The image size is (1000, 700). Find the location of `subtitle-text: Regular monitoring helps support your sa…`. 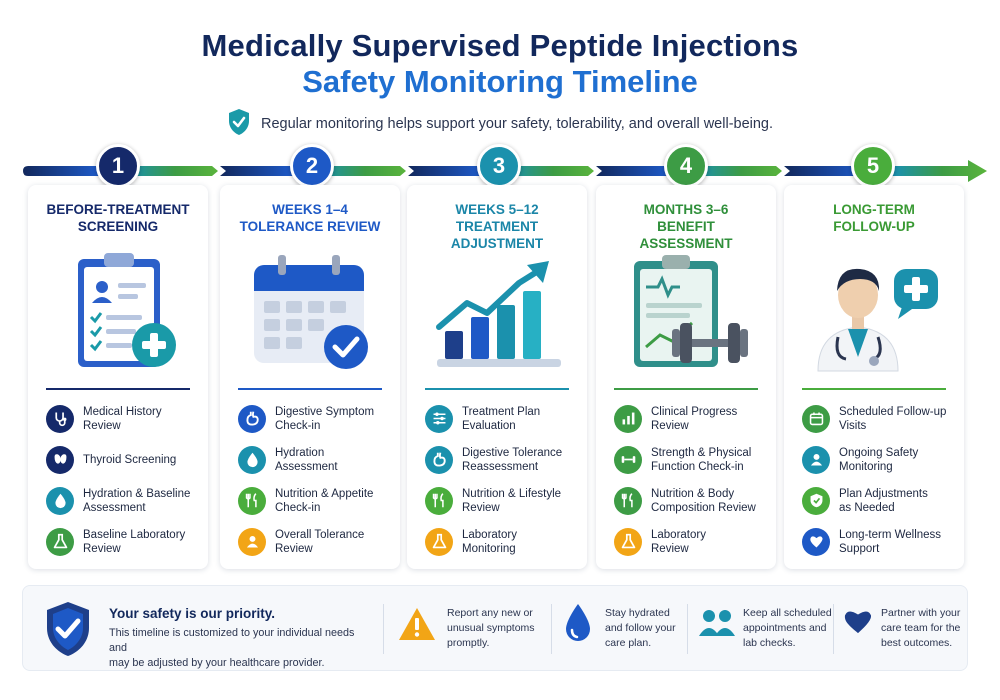

subtitle-text: Regular monitoring helps support your sa… is located at coordinates (517, 124).